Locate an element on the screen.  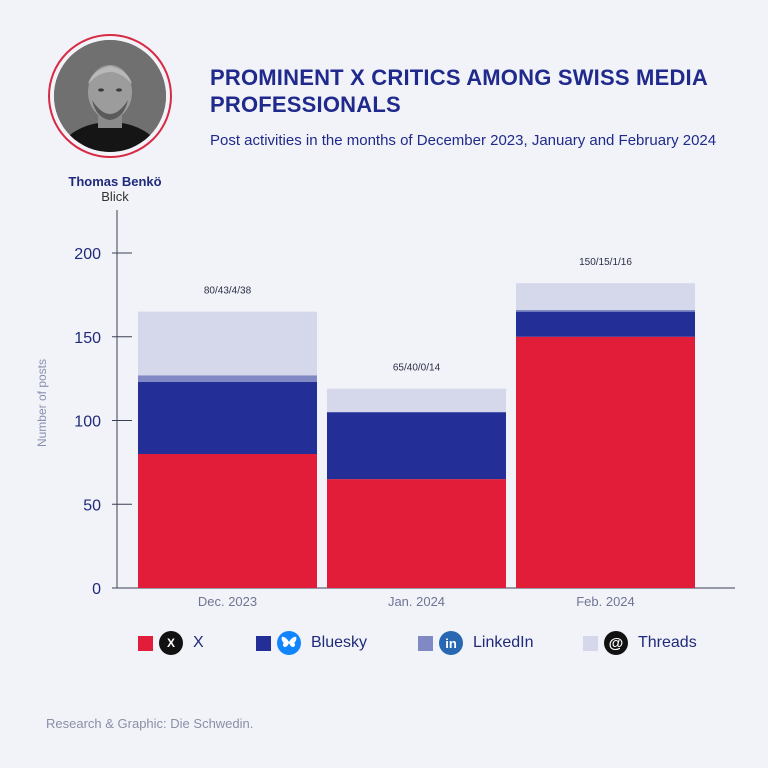
threads-logo-icon: @ is located at coordinates (616, 643).